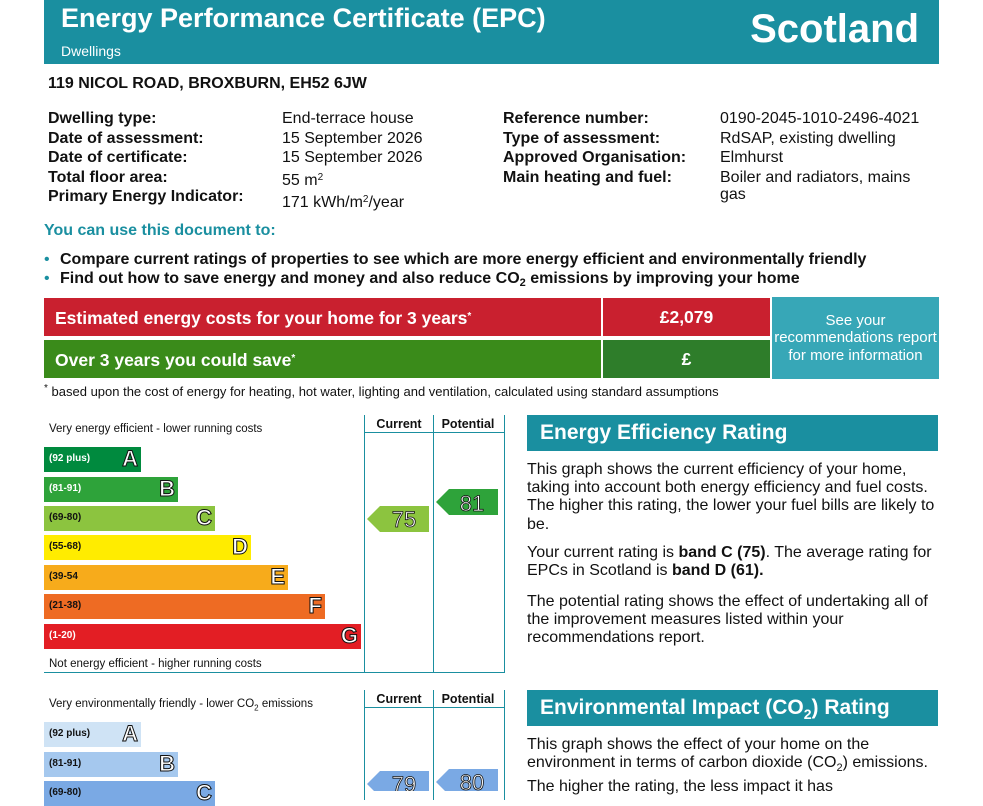  I want to click on energy-graph-divider, so click(433, 544).